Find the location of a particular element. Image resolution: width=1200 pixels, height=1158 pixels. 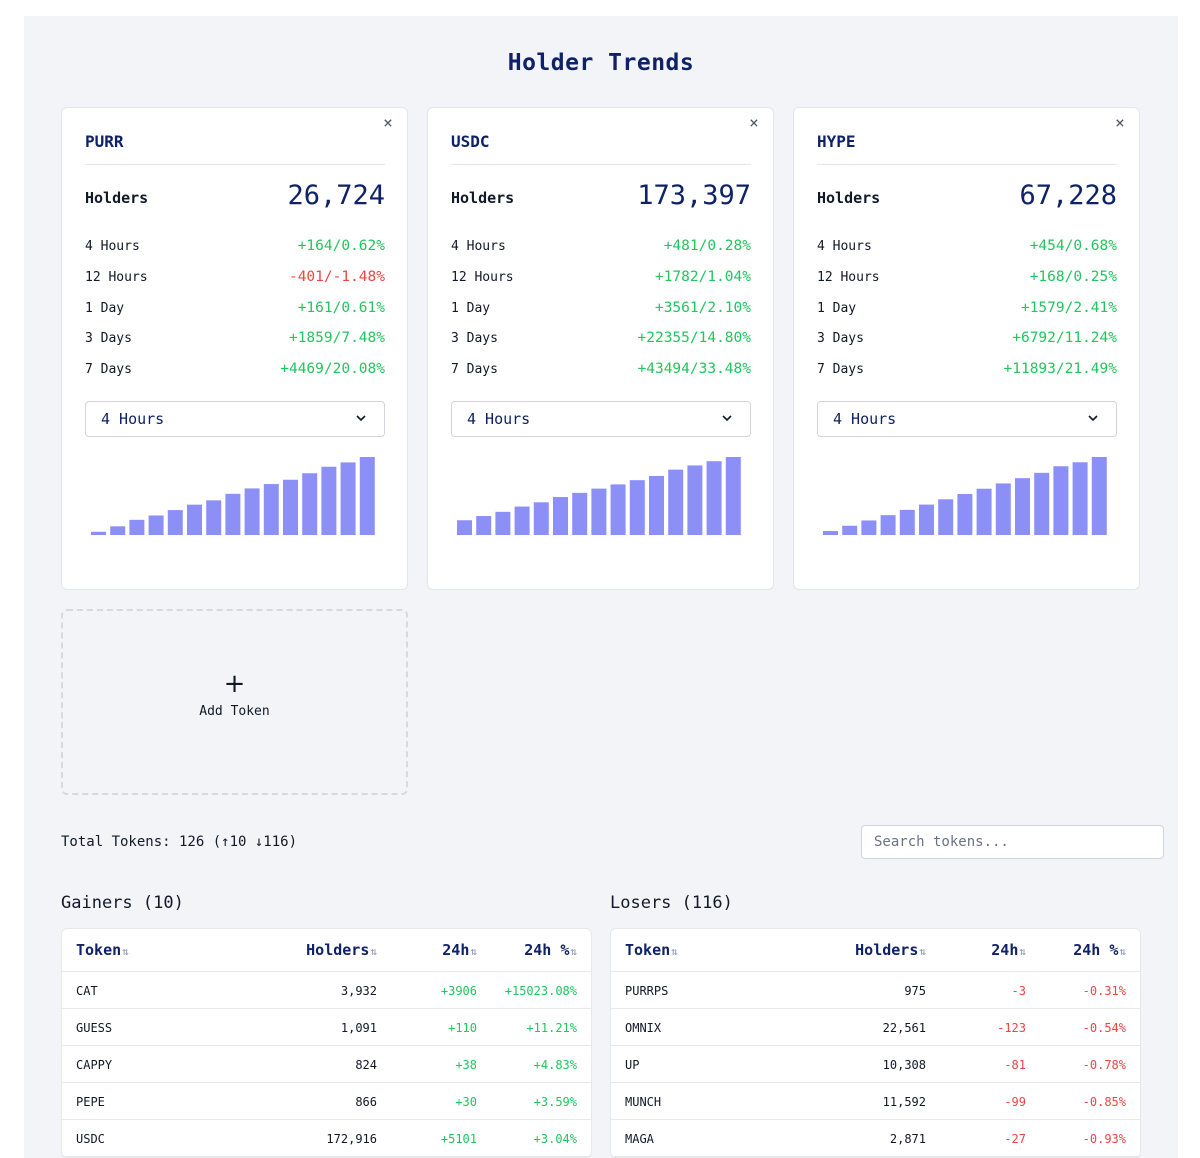

stat-value: +4469/20.08% is located at coordinates (332, 369).